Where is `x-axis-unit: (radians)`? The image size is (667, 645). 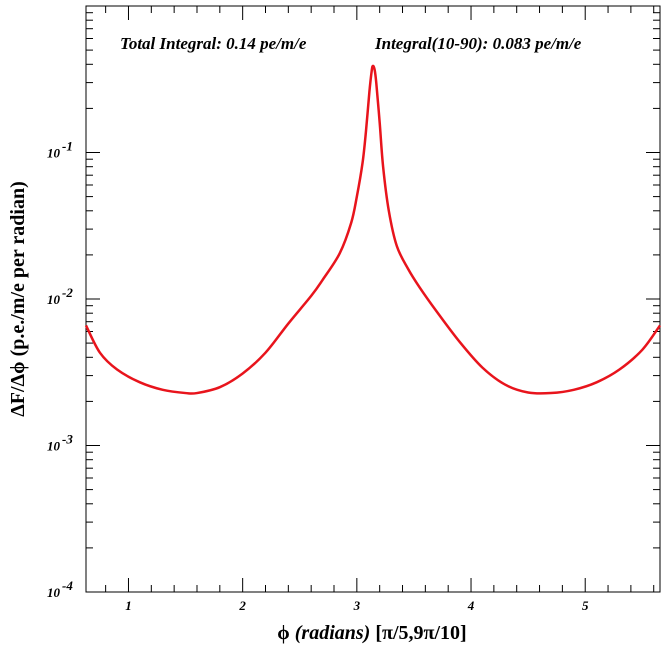
x-axis-unit: (radians) is located at coordinates (330, 633).